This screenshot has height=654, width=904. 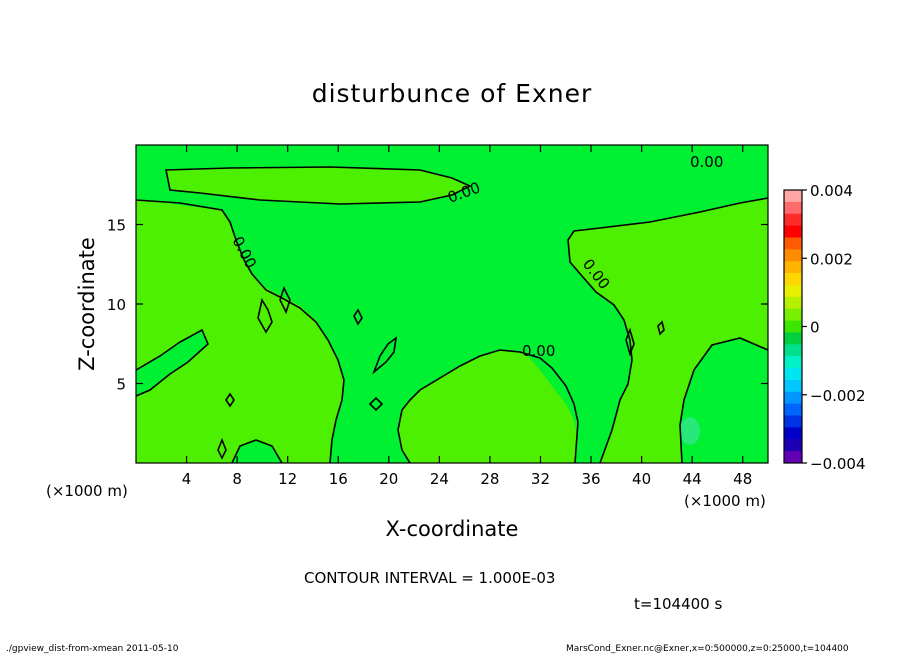 What do you see at coordinates (318, 185) in the screenshot?
I see `positive-band-top` at bounding box center [318, 185].